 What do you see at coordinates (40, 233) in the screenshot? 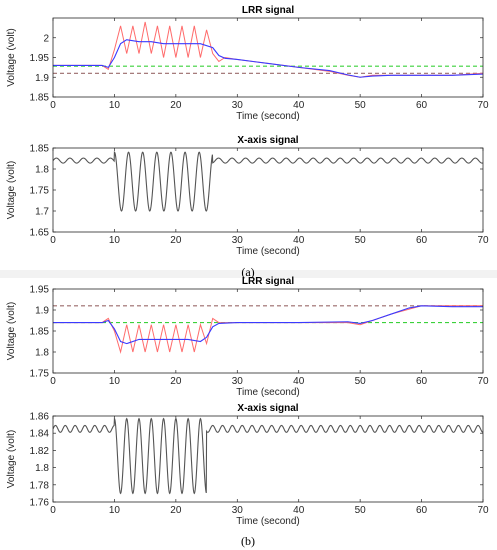
I see `y-tick-label: 1.65` at bounding box center [40, 233].